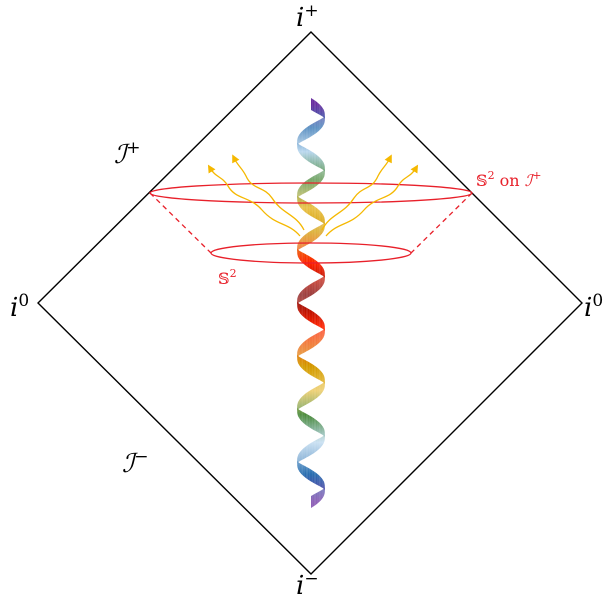 The width and height of the screenshot is (608, 607). What do you see at coordinates (19, 307) in the screenshot?
I see `label-i0-left: i0` at bounding box center [19, 307].